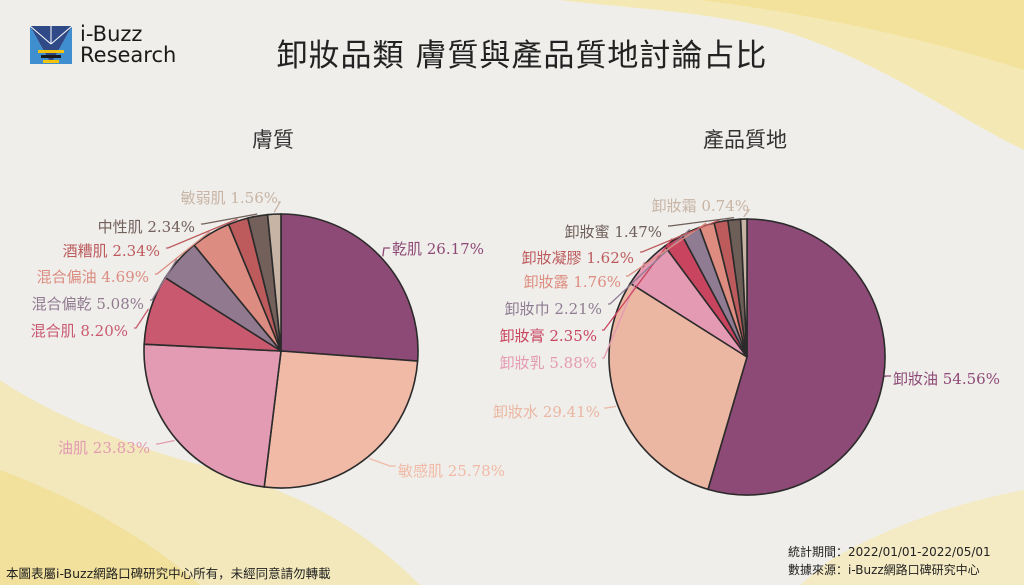 The height and width of the screenshot is (585, 1024). I want to click on pie-texture-label-8: 卸妝霜 0.74%, so click(700, 206).